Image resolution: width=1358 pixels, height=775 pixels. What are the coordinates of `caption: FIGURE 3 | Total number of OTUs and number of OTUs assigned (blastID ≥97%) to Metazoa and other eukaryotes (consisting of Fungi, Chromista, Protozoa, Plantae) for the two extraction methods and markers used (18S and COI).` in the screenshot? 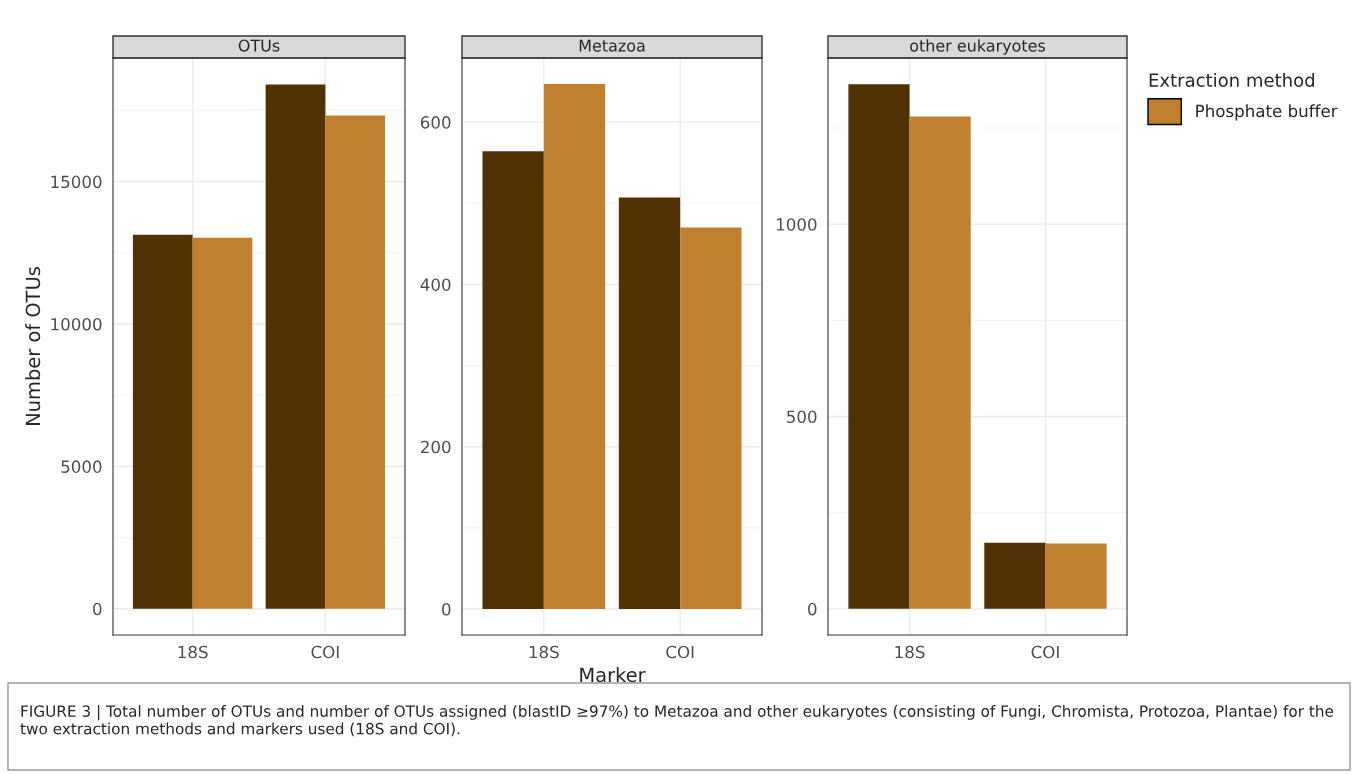 It's located at (677, 721).